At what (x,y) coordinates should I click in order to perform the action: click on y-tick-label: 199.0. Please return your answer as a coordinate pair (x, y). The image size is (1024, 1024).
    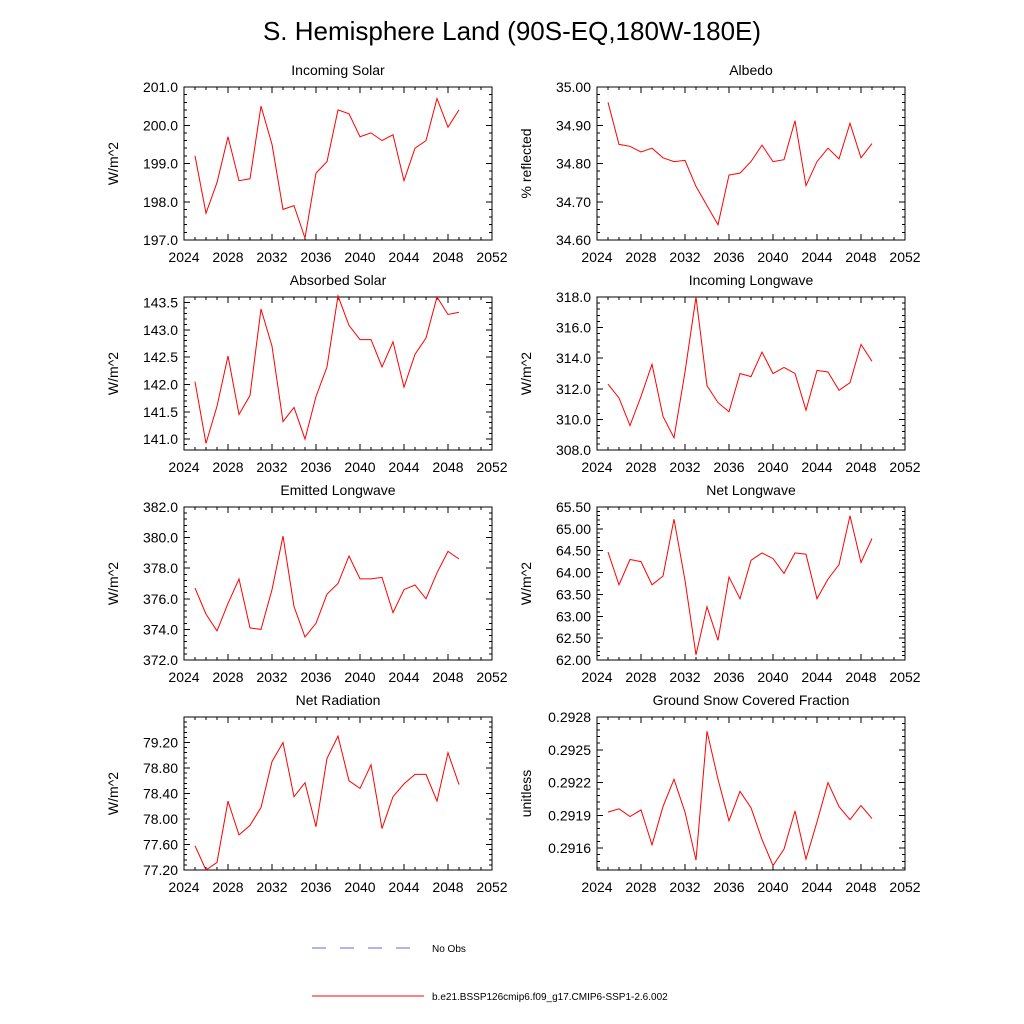
    Looking at the image, I should click on (160, 164).